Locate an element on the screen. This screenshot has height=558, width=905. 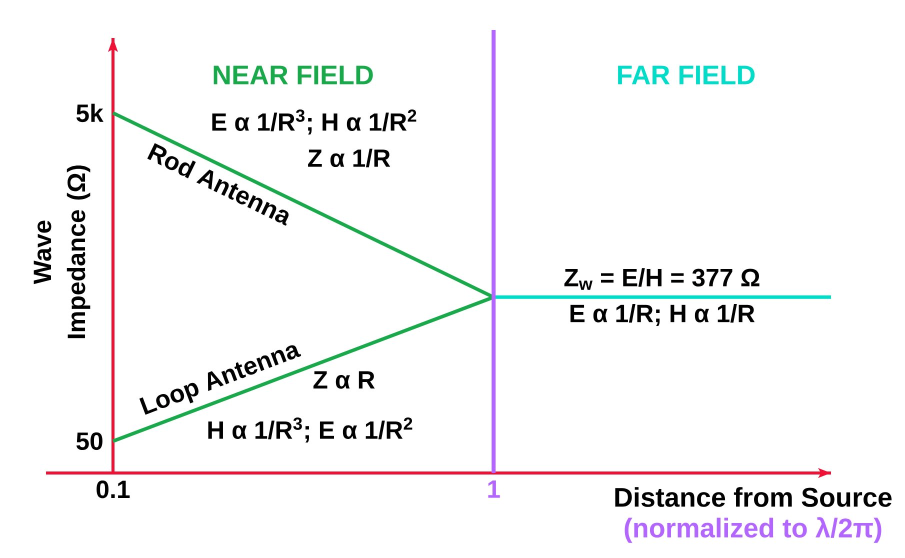
annotation: H α 1/R$^{3}$; E α 1/R$^{2}$ is located at coordinates (310, 430).